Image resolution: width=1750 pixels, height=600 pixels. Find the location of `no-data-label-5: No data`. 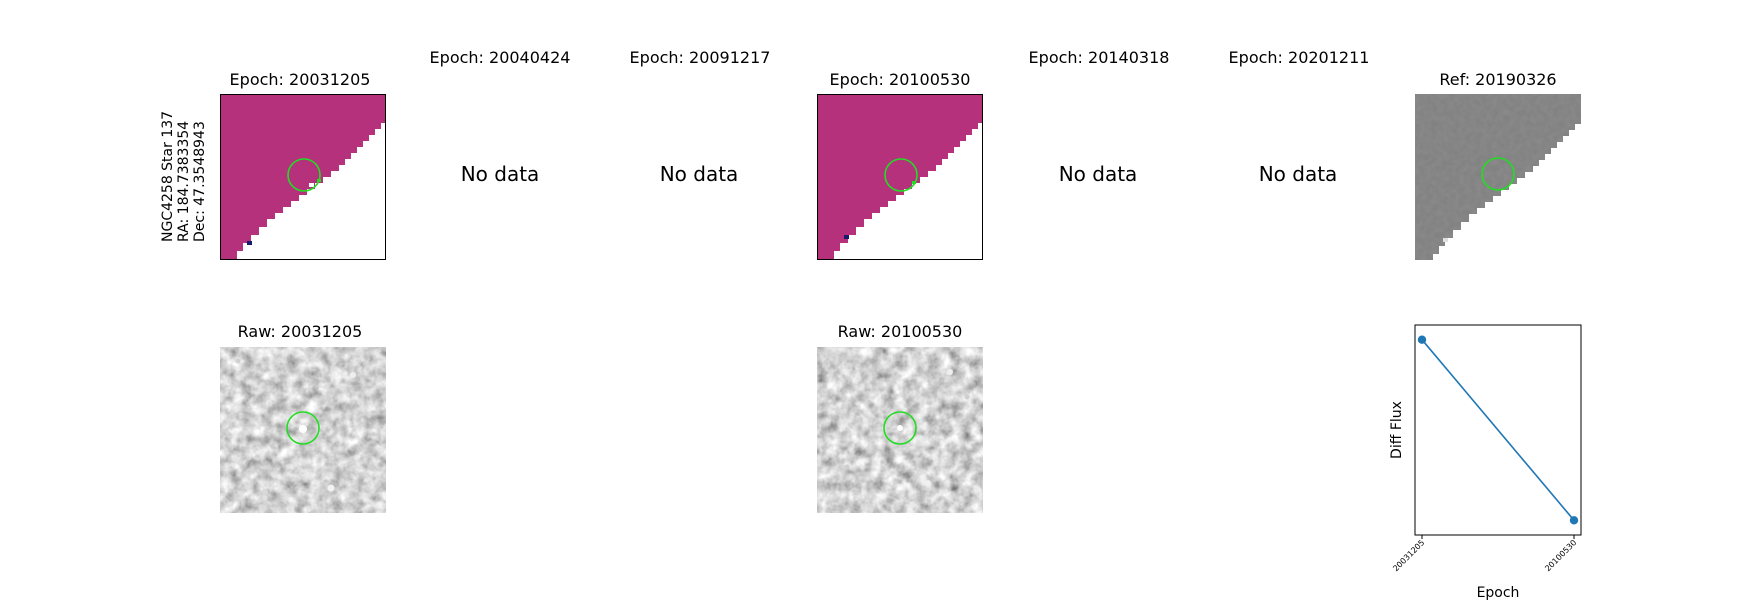

no-data-label-5: No data is located at coordinates (1098, 174).